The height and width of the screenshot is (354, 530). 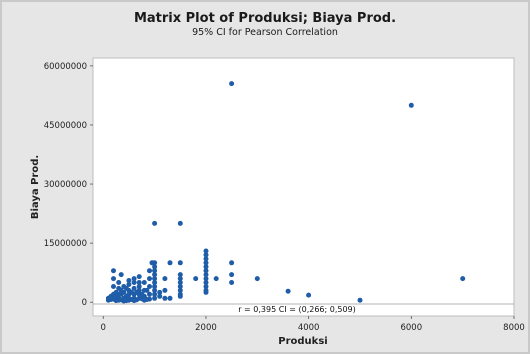 What do you see at coordinates (206, 328) in the screenshot?
I see `x-tick-label: 2000` at bounding box center [206, 328].